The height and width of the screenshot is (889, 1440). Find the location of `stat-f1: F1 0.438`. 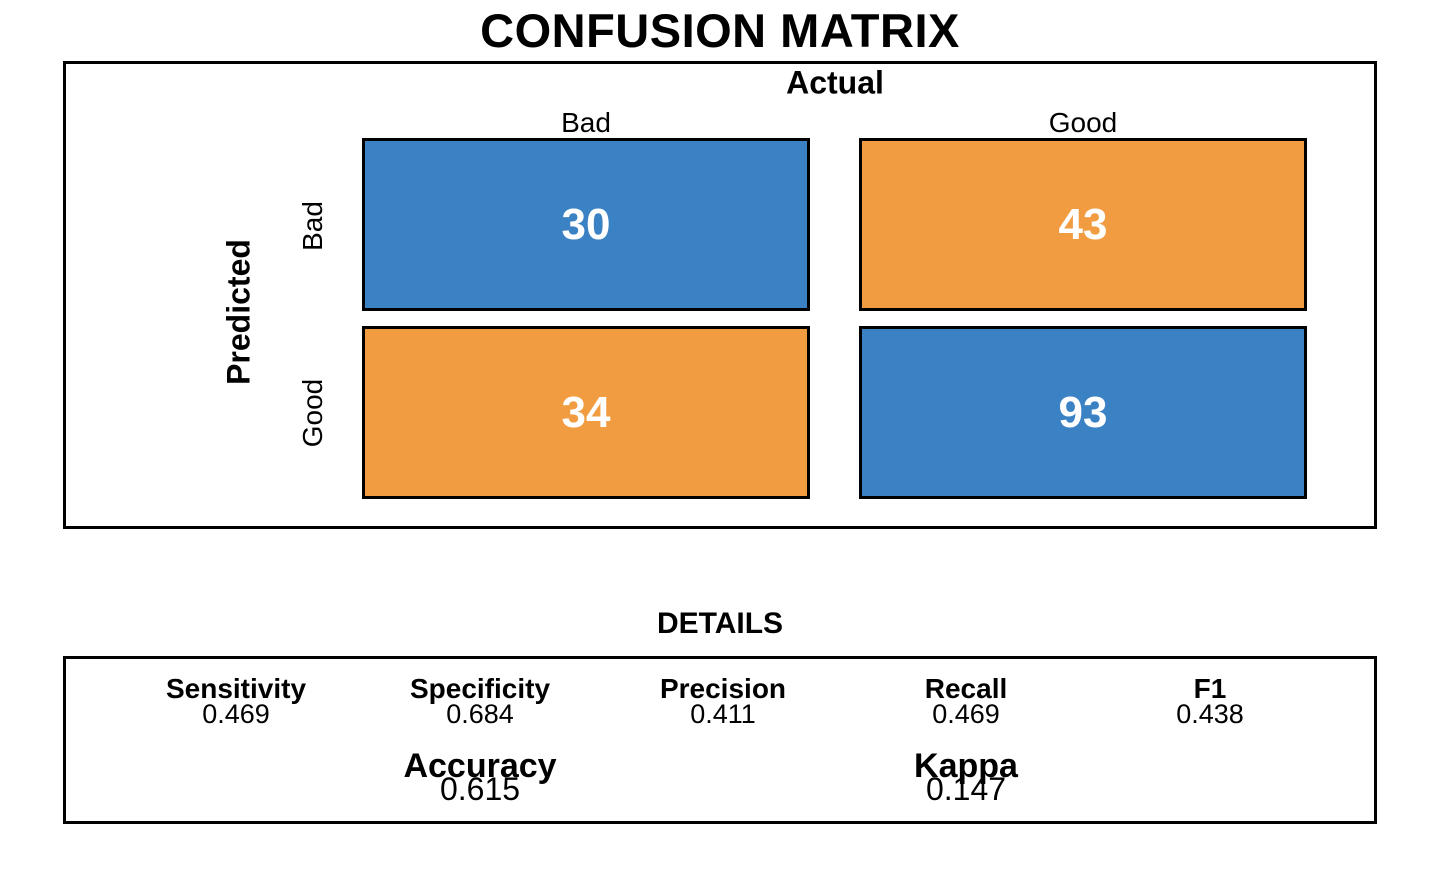

stat-f1: F1 0.438 is located at coordinates (1210, 701).